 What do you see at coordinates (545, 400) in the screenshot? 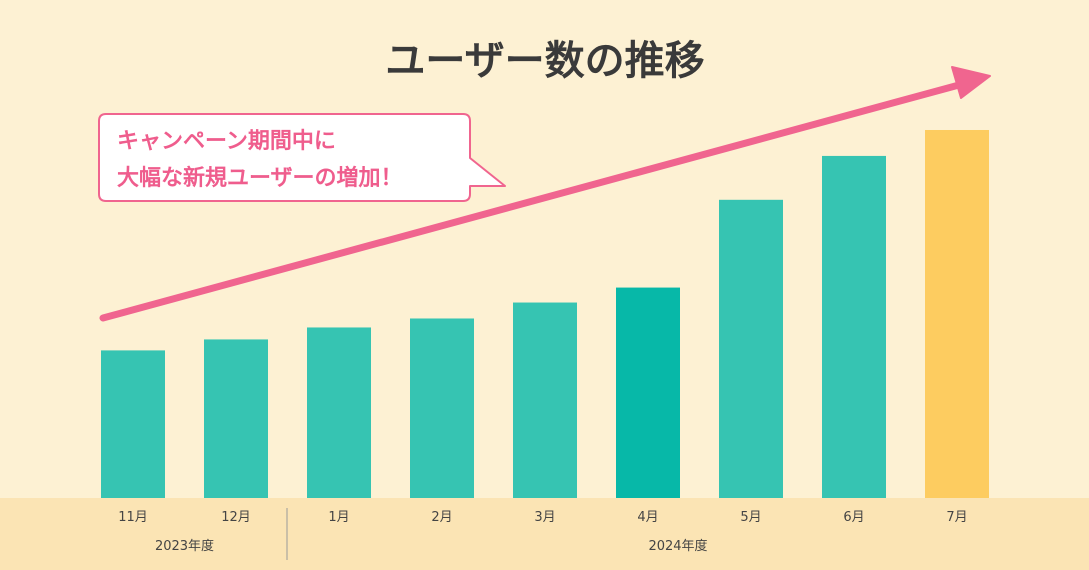
I see `bar-3月` at bounding box center [545, 400].